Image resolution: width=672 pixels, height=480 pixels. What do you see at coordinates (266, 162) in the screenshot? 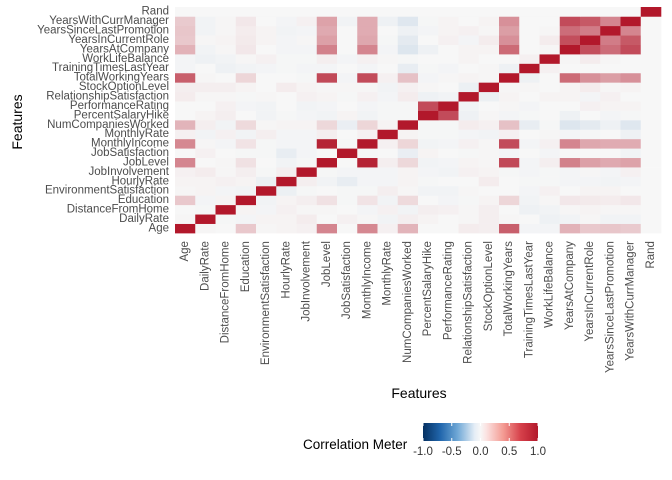
I see `heatmap-cell-JobLevel-EnvironmentSatisfaction` at bounding box center [266, 162].